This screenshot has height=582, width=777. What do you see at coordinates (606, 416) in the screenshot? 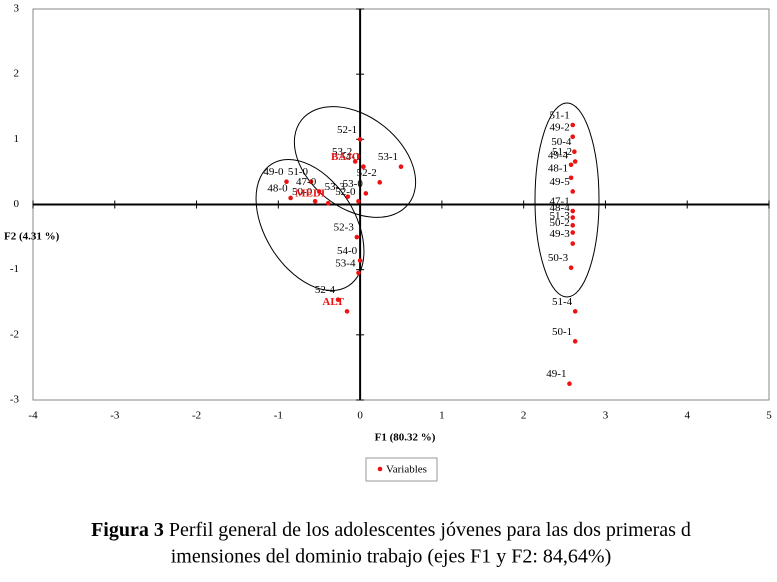
I see `x-tick-label: 3` at bounding box center [606, 416].